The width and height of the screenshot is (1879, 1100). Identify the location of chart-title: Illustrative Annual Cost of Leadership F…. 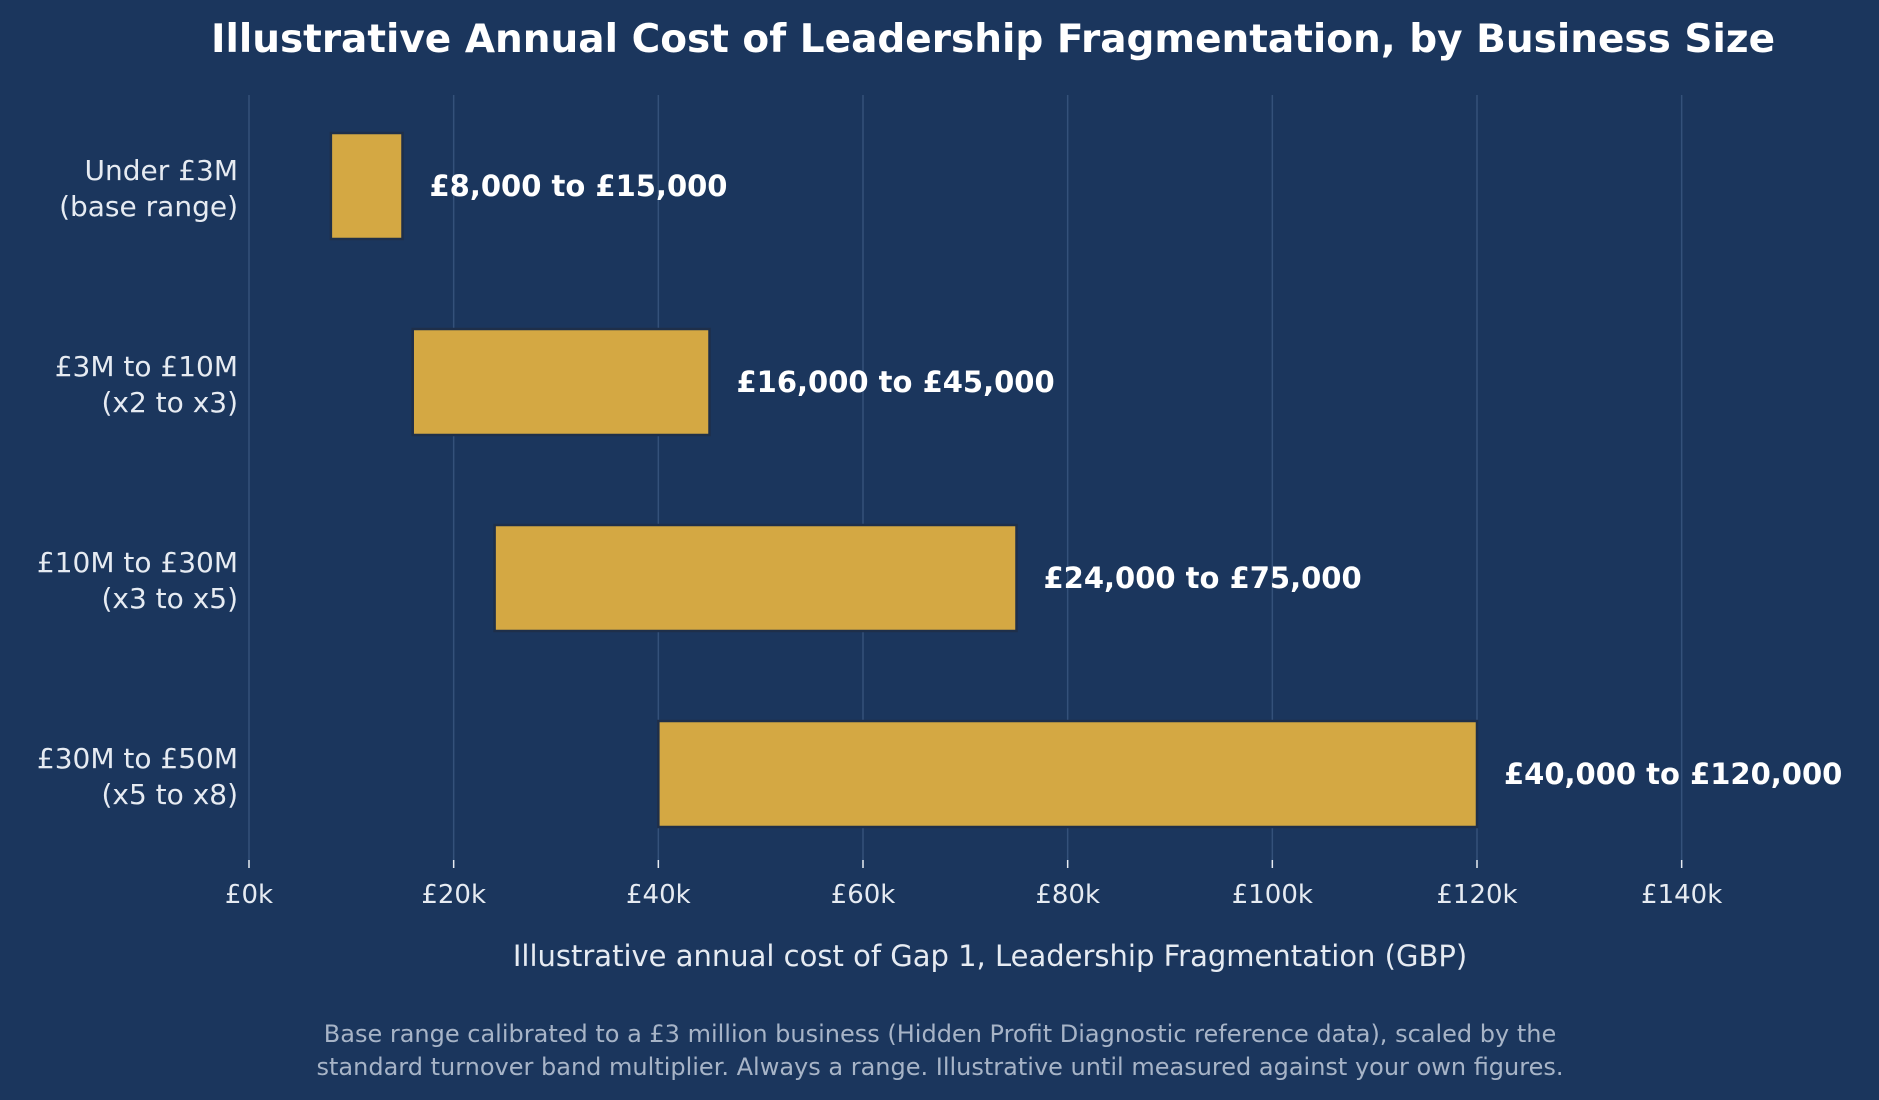
(993, 39).